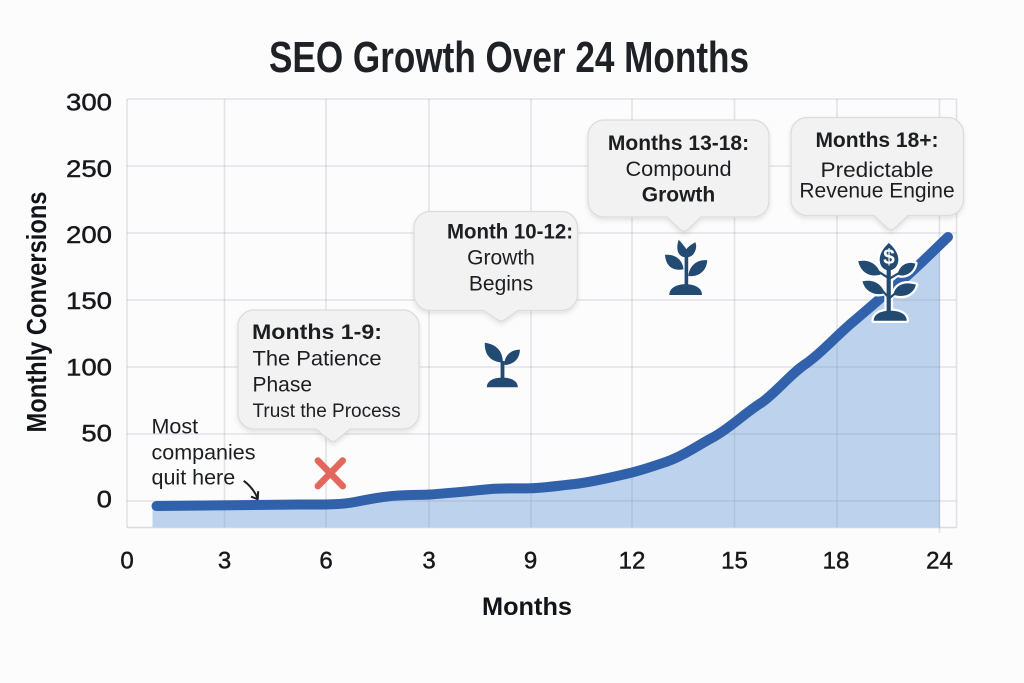  I want to click on svg-text: Trust the Process, so click(327, 411).